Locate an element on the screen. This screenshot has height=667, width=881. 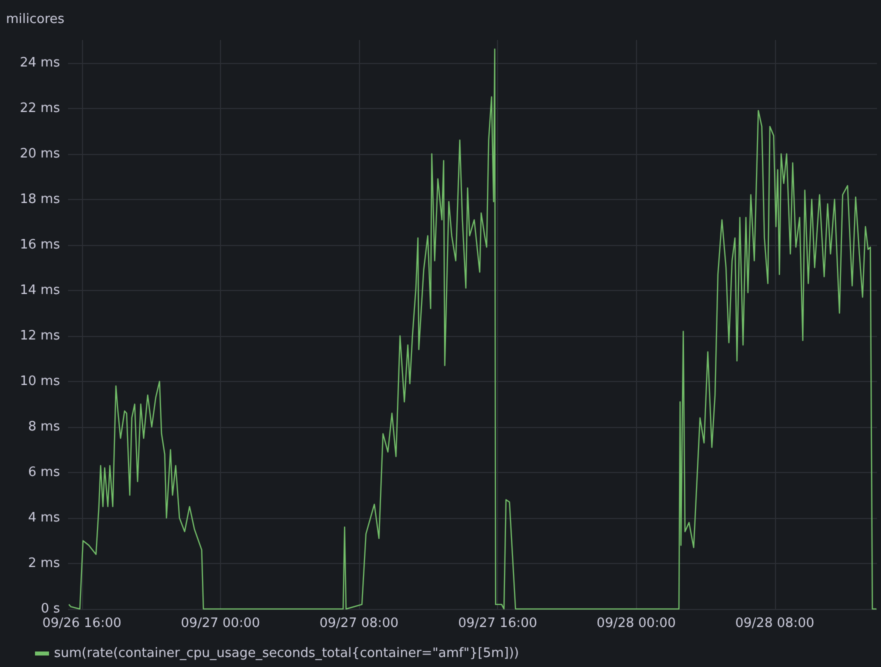
x-tick-label: 09/26 16:00 is located at coordinates (82, 623).